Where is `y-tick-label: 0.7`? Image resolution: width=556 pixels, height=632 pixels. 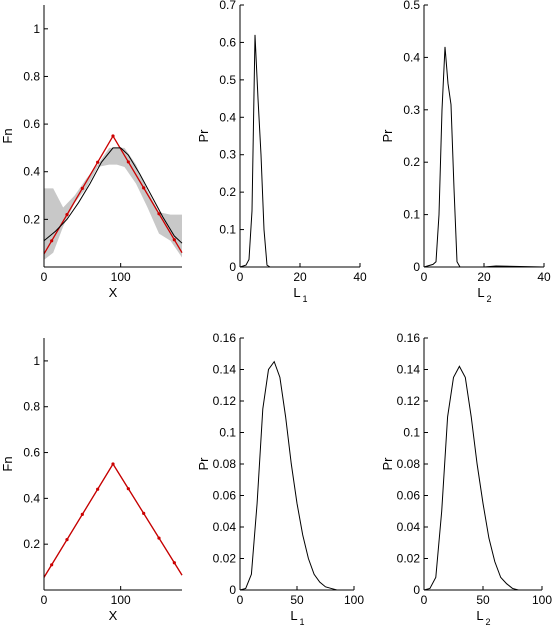 y-tick-label: 0.7 is located at coordinates (227, 6).